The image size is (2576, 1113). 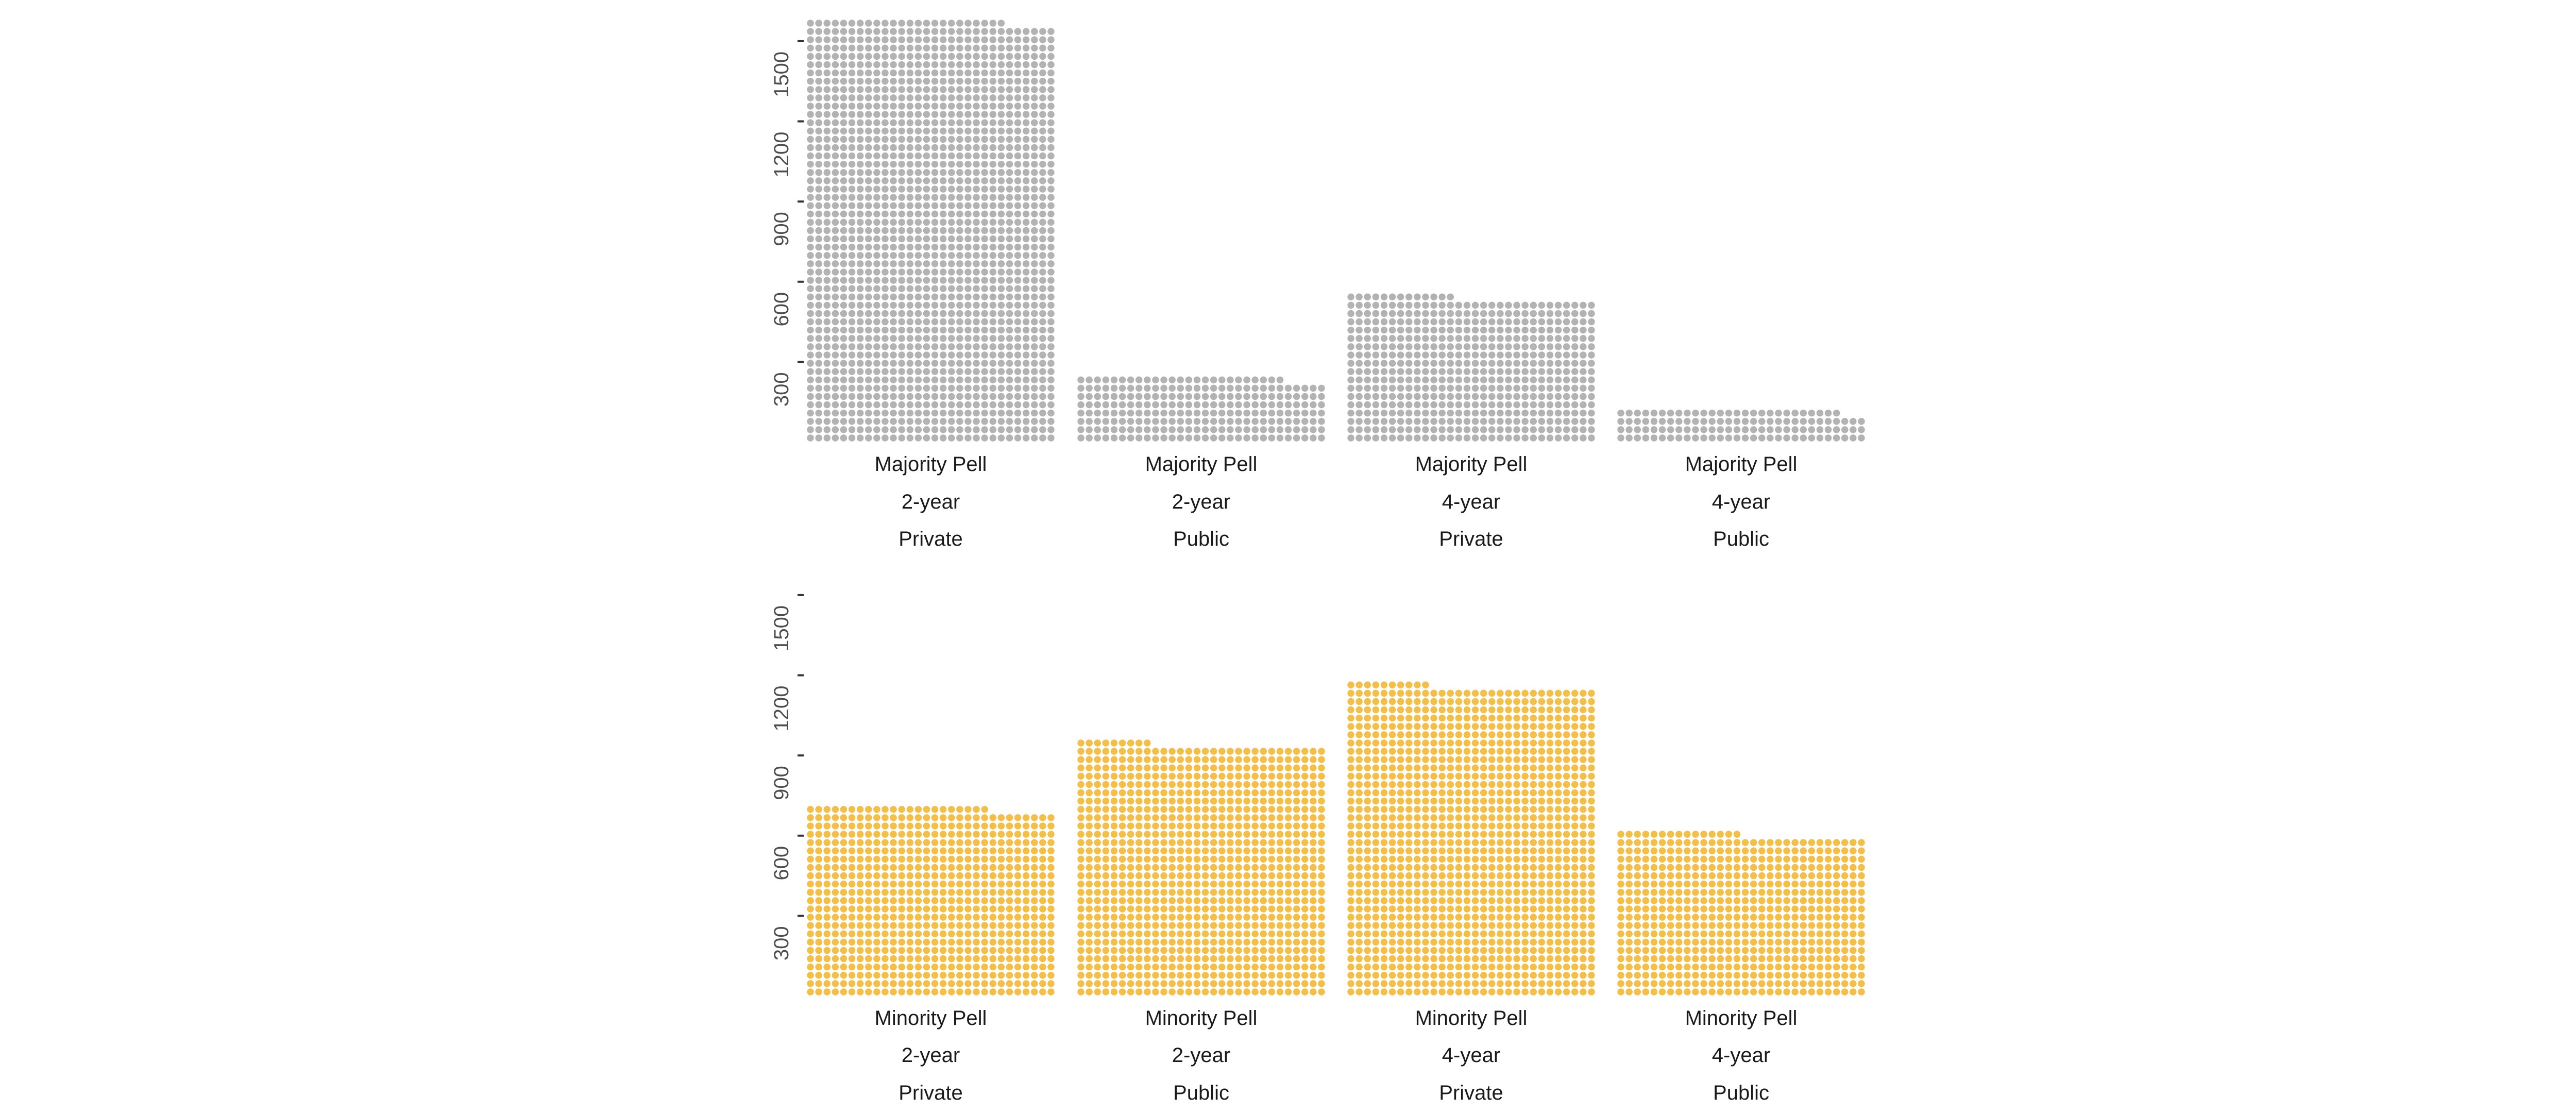 I want to click on category-label-length: 2-year, so click(x=931, y=502).